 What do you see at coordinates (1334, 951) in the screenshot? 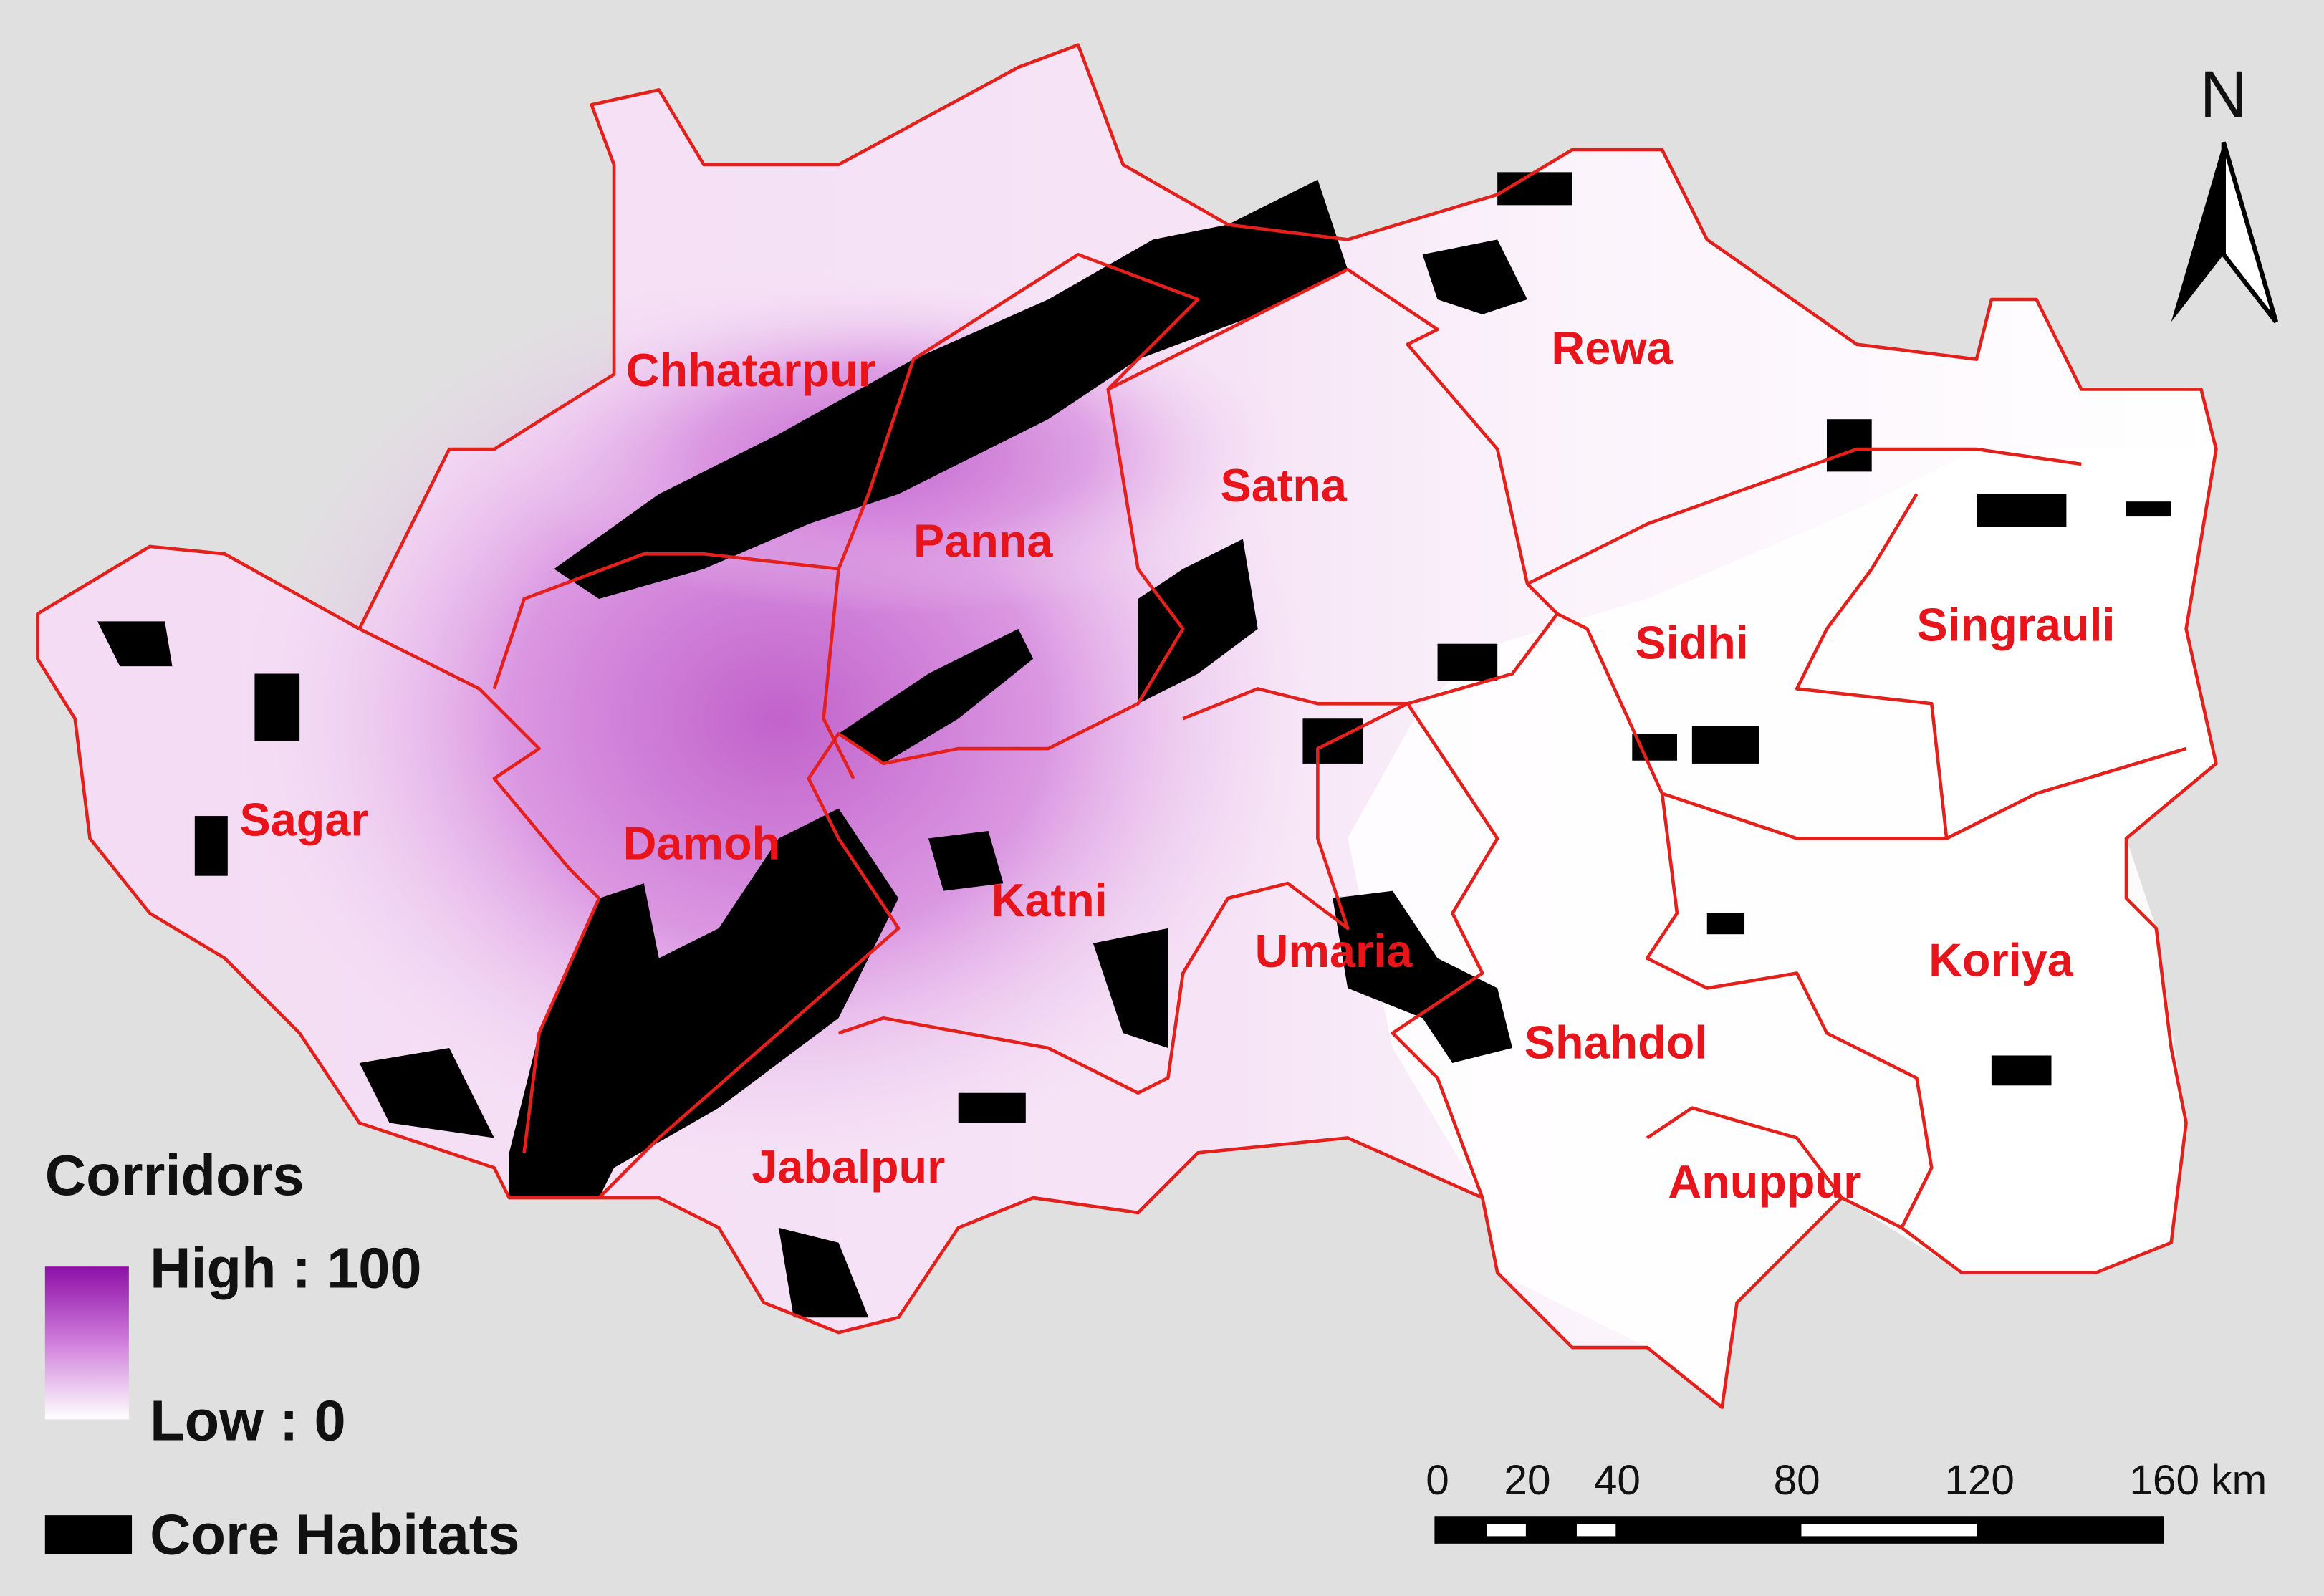
I see `district-label: Umaria` at bounding box center [1334, 951].